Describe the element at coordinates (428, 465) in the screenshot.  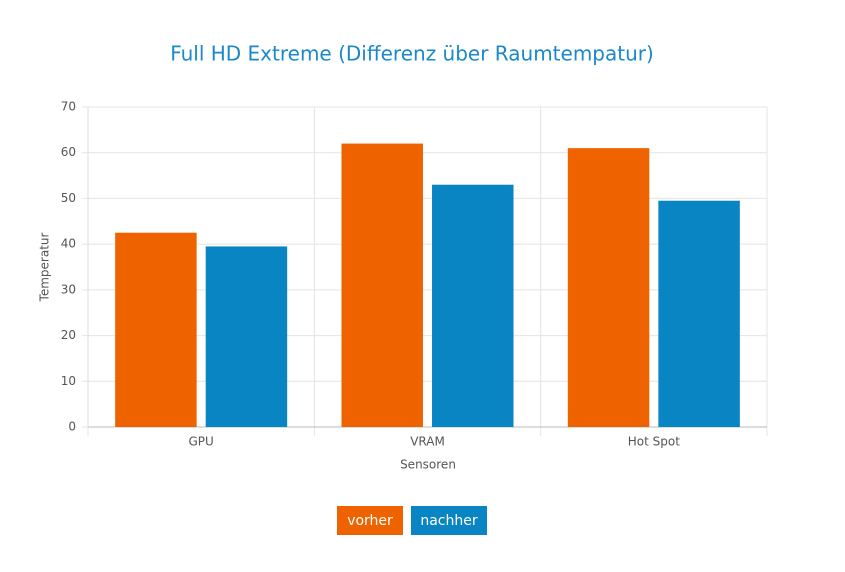
I see `x-axis-title: Sensoren` at that location.